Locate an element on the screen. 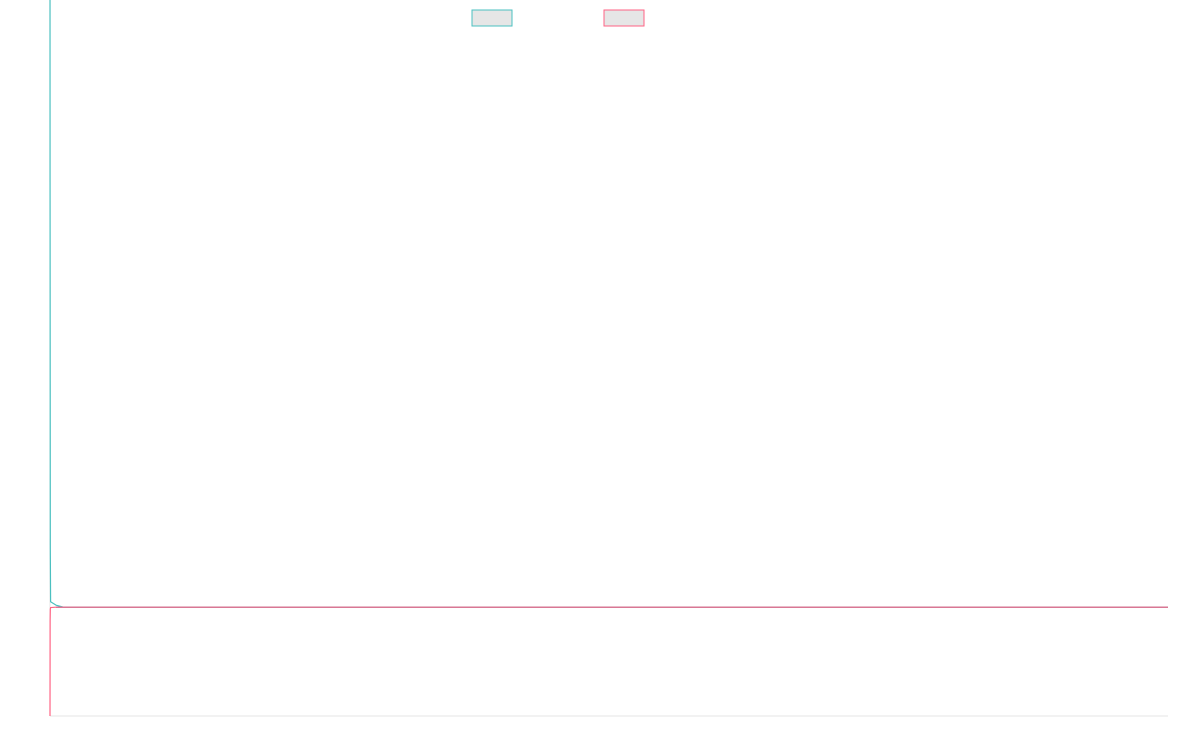 The height and width of the screenshot is (750, 1200). legend is located at coordinates (558, 18).